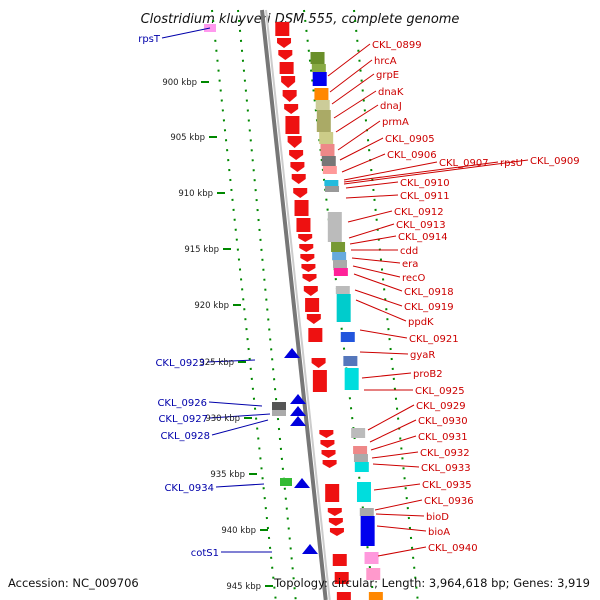 The width and height of the screenshot is (600, 600). I want to click on right-gene-label: prmA, so click(395, 122).